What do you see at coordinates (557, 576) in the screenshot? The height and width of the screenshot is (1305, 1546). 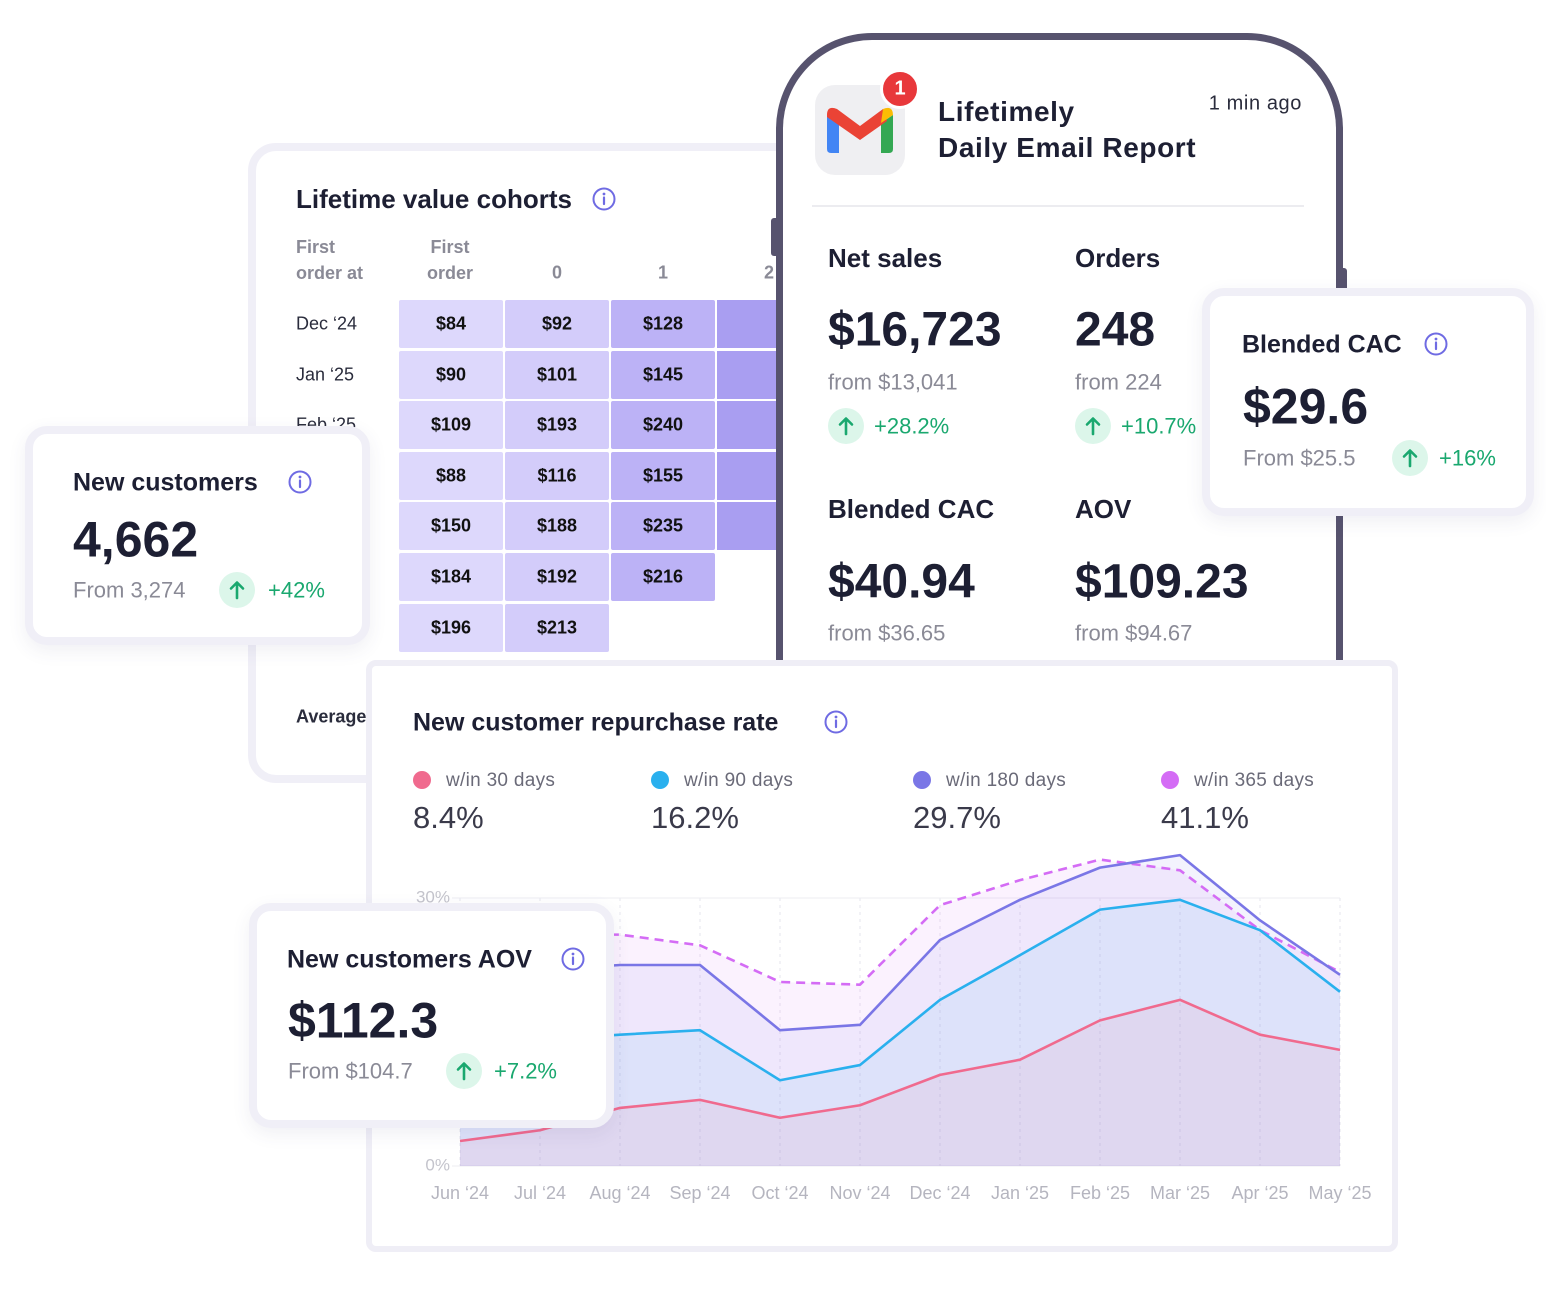 I see `cell-value: $192` at bounding box center [557, 576].